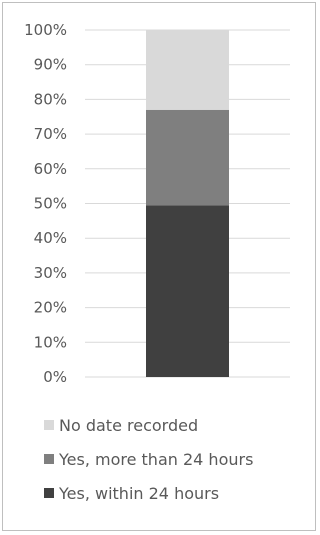  What do you see at coordinates (49, 425) in the screenshot?
I see `legend-swatch-no-date` at bounding box center [49, 425].